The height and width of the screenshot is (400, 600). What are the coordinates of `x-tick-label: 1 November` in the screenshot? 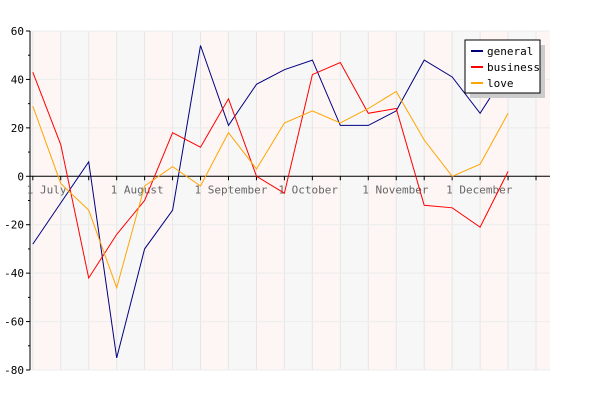 It's located at (395, 189).